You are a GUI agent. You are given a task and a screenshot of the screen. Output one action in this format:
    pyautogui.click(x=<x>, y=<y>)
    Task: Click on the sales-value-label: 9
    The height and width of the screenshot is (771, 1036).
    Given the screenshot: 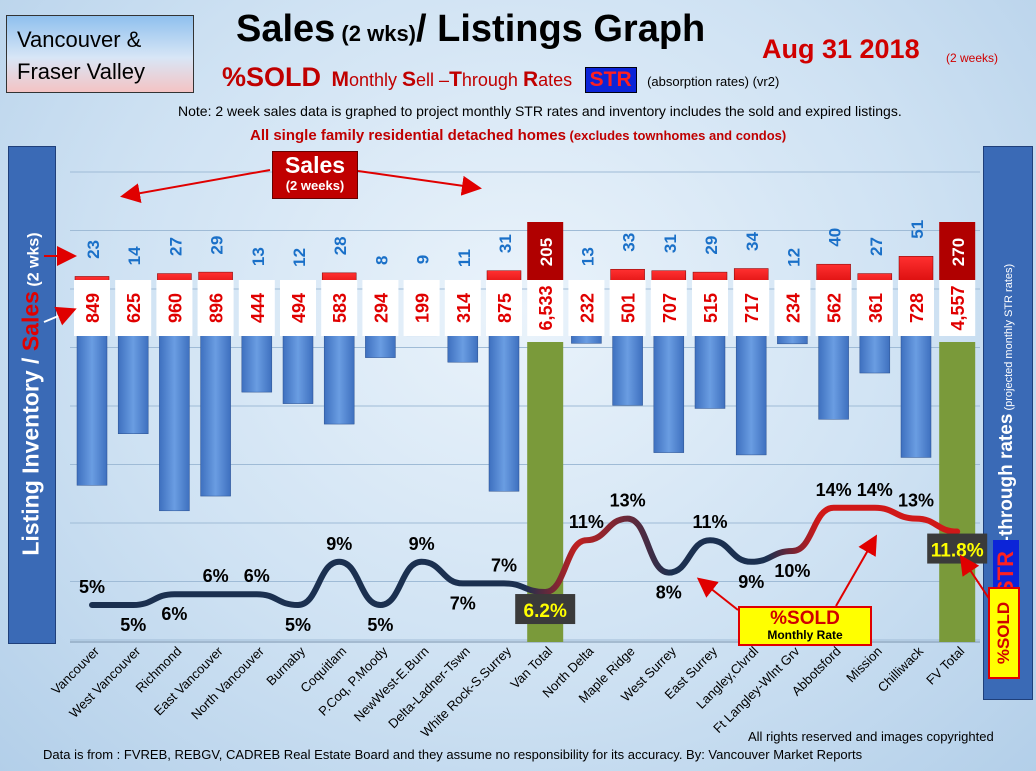 What is the action you would take?
    pyautogui.click(x=423, y=259)
    